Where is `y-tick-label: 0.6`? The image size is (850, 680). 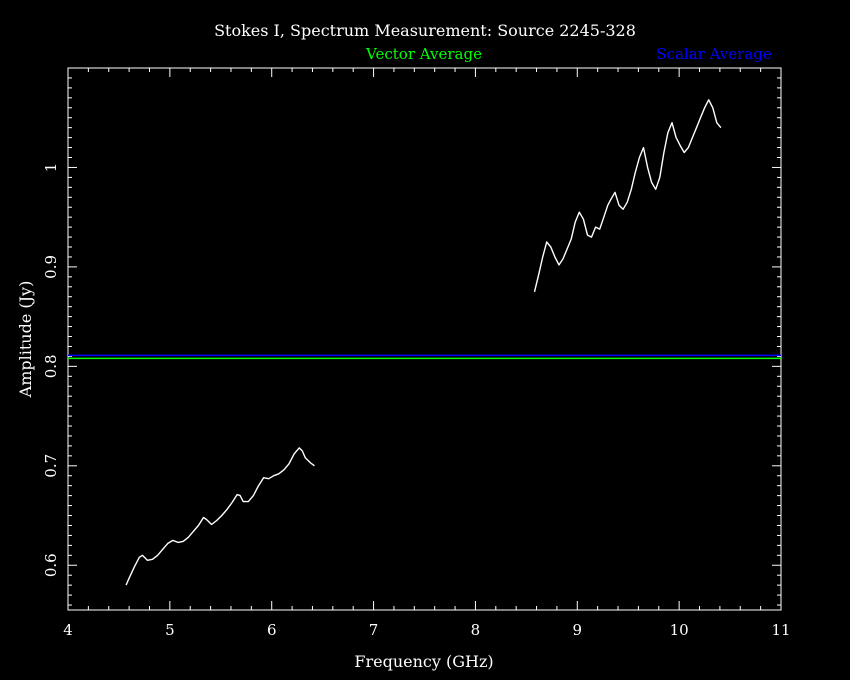
y-tick-label: 0.6 is located at coordinates (51, 565).